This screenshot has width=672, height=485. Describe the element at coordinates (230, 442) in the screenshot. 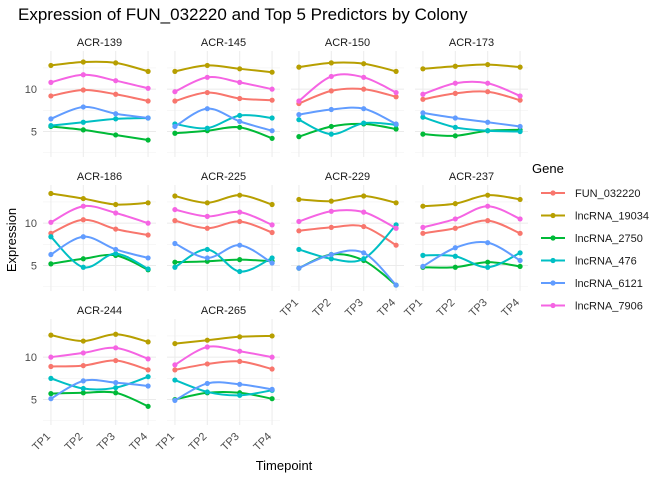

I see `x-tick-label: TP3` at that location.